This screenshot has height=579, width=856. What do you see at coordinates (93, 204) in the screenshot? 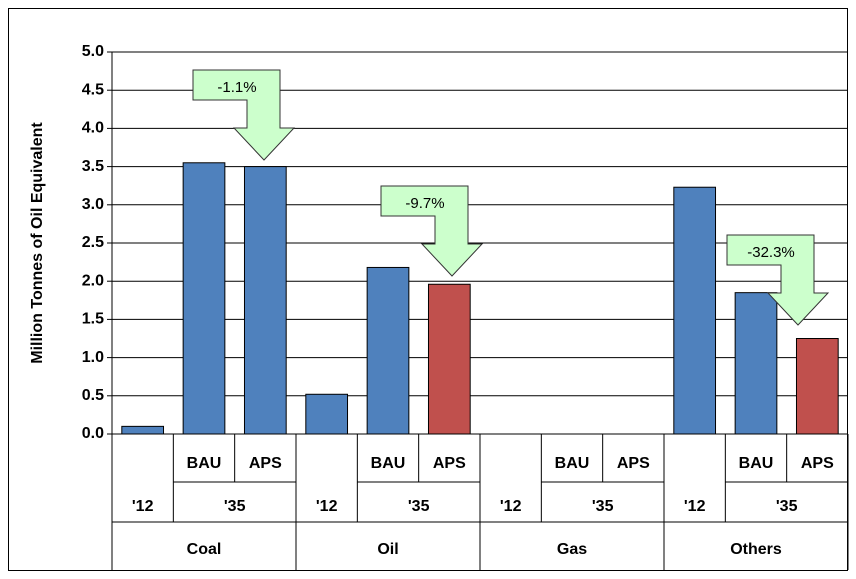
I see `y-tick-label: 3.0` at bounding box center [93, 204].